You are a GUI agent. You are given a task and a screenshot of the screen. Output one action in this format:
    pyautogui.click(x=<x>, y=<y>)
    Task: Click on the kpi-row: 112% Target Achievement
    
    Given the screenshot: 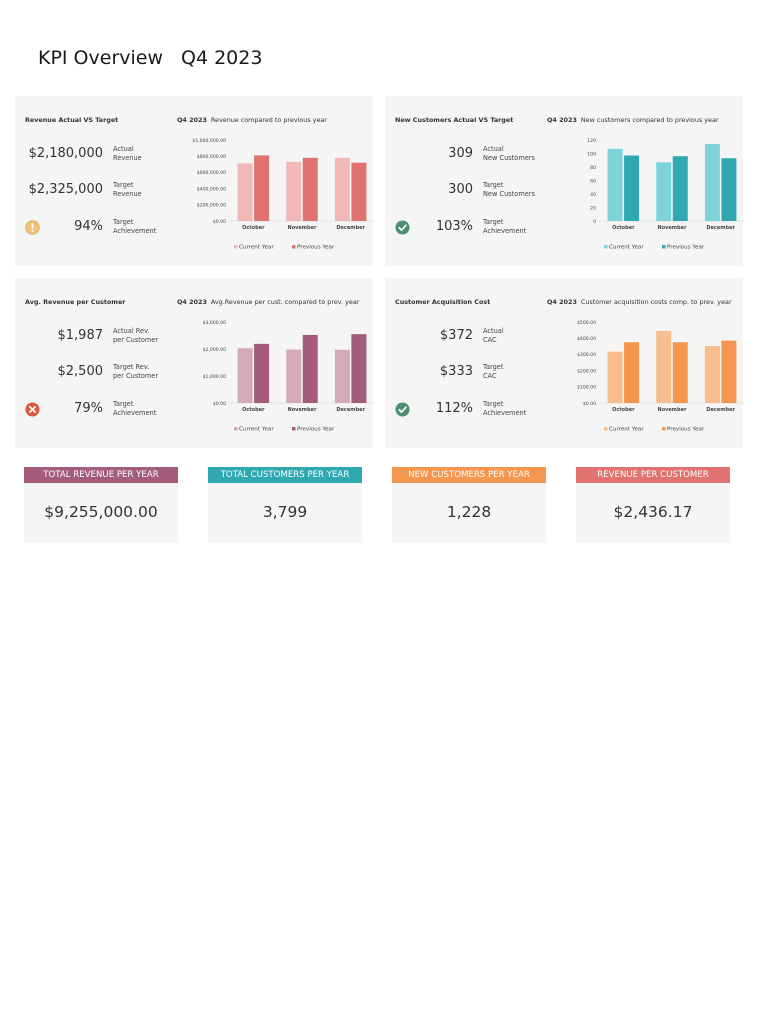 What is the action you would take?
    pyautogui.click(x=465, y=409)
    